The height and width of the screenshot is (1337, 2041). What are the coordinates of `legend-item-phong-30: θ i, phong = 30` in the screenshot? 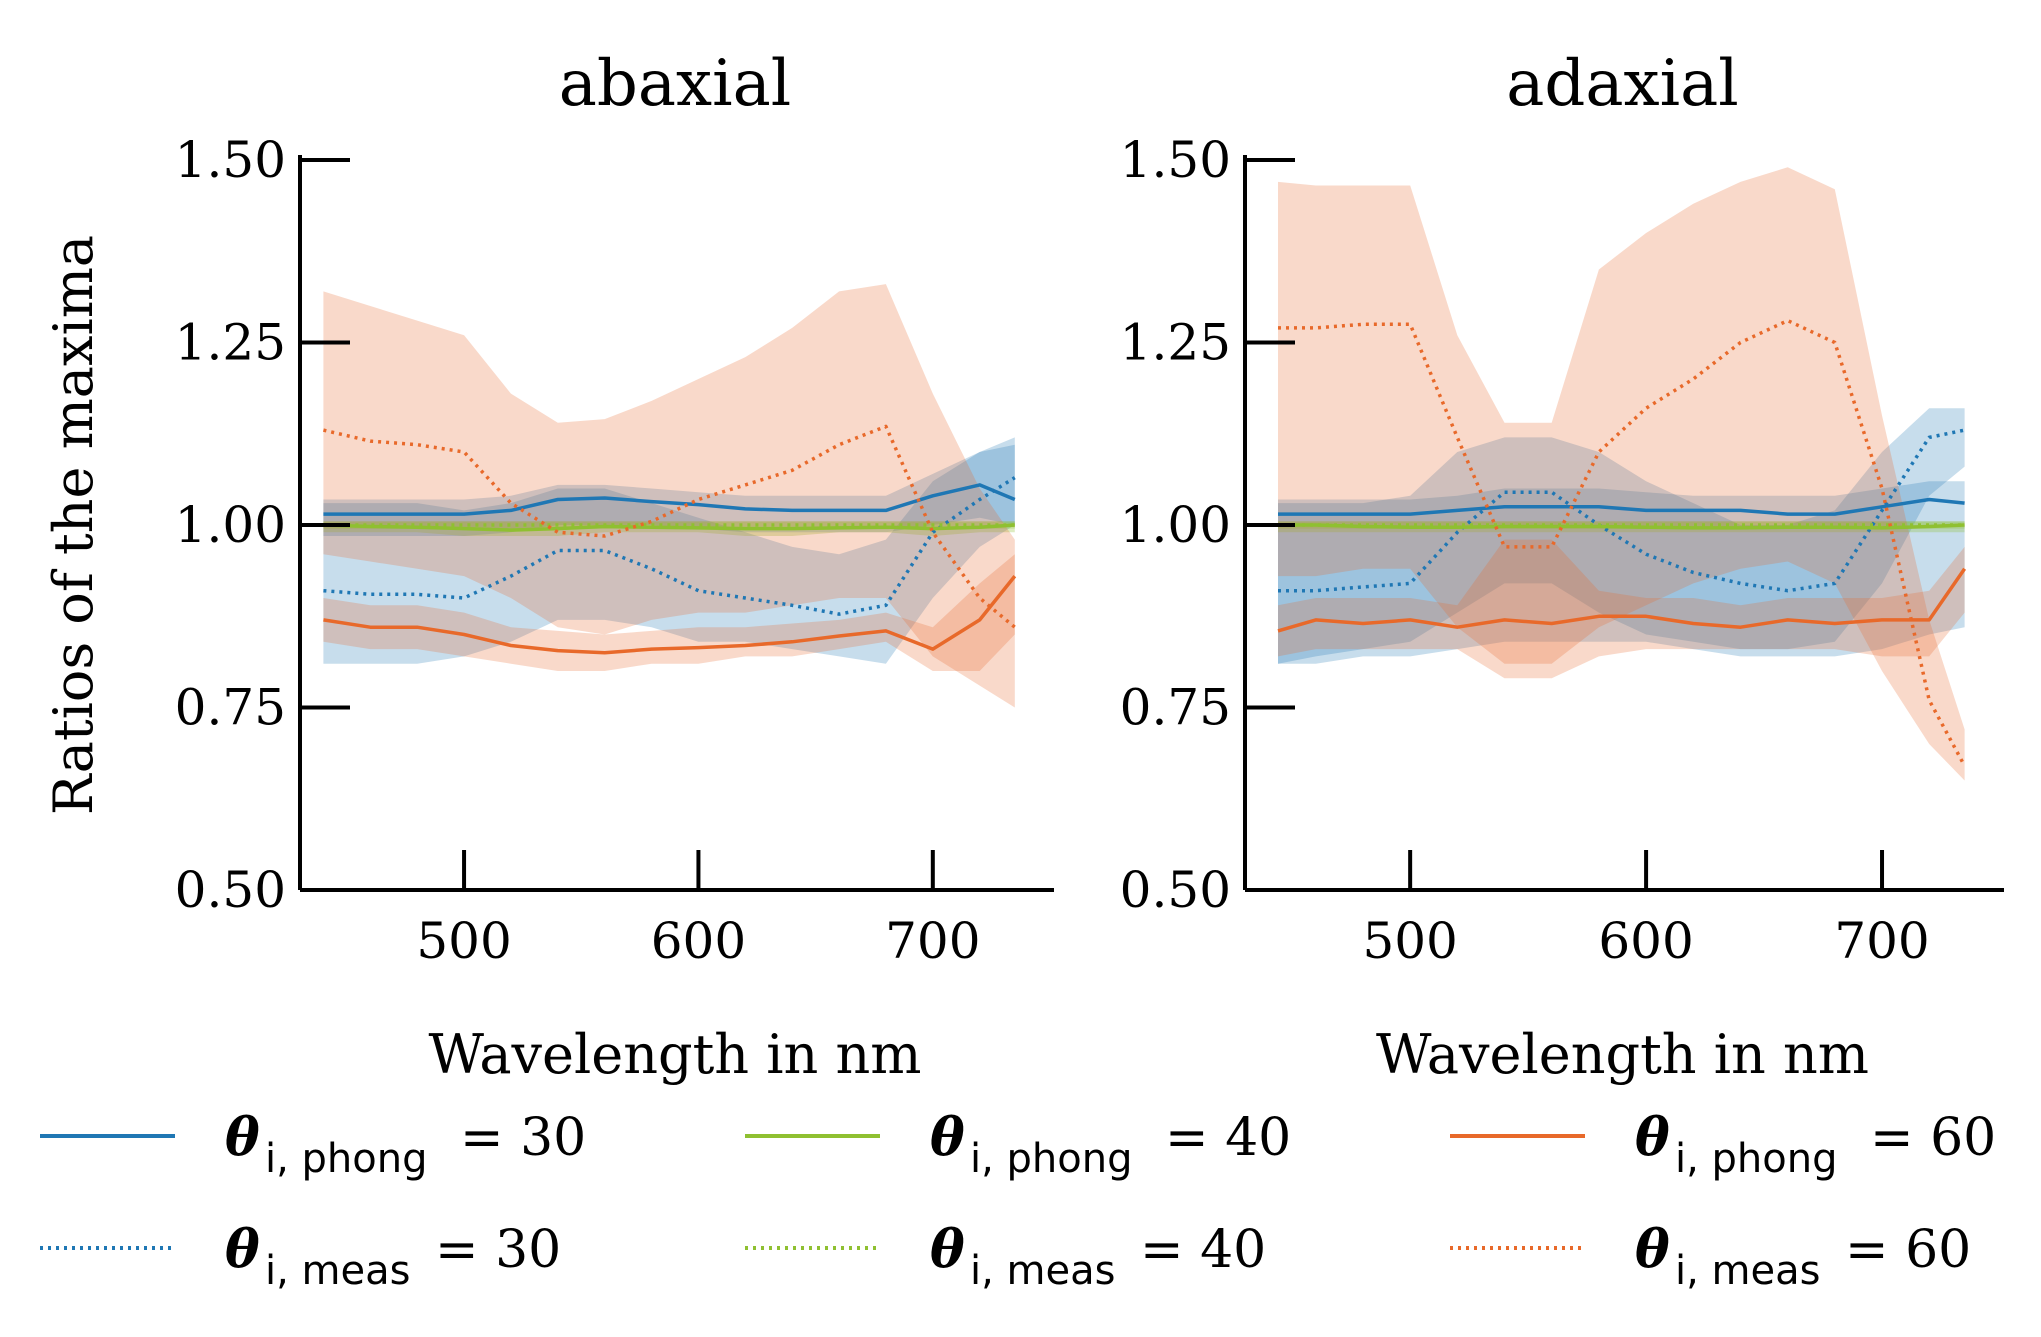 It's located at (313, 1144).